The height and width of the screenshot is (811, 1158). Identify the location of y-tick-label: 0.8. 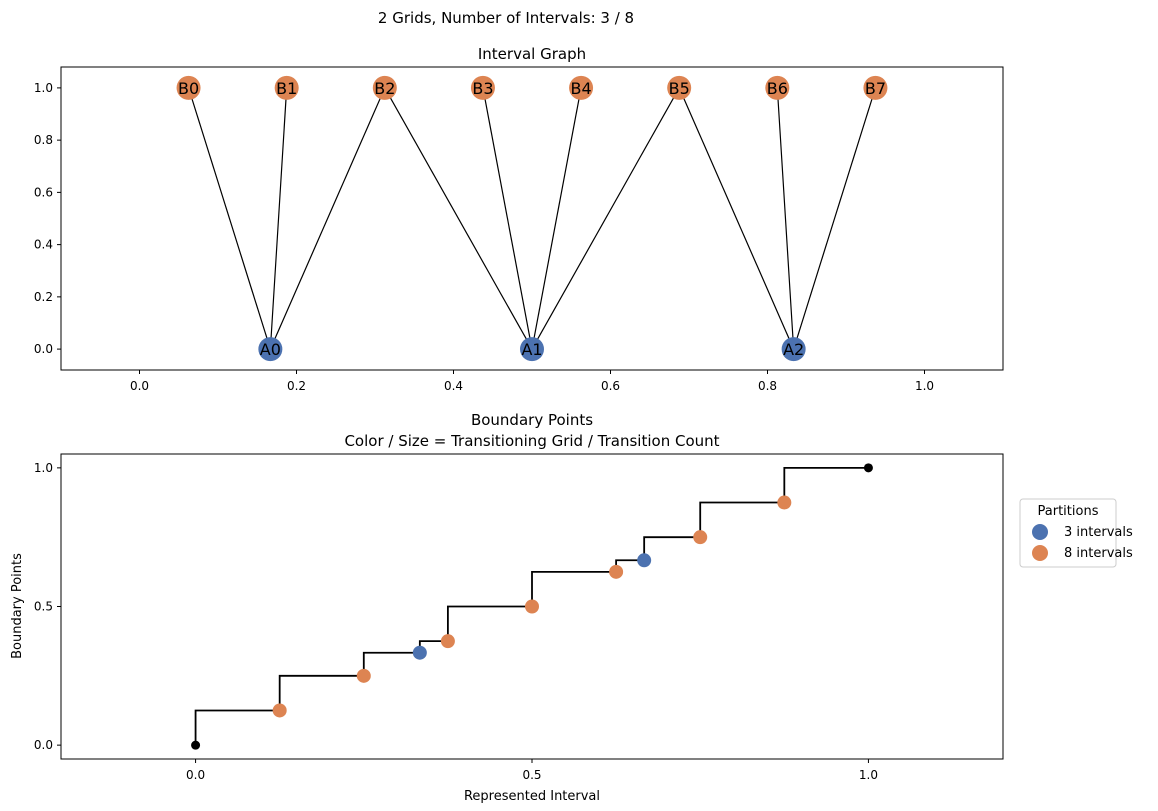
(43, 140).